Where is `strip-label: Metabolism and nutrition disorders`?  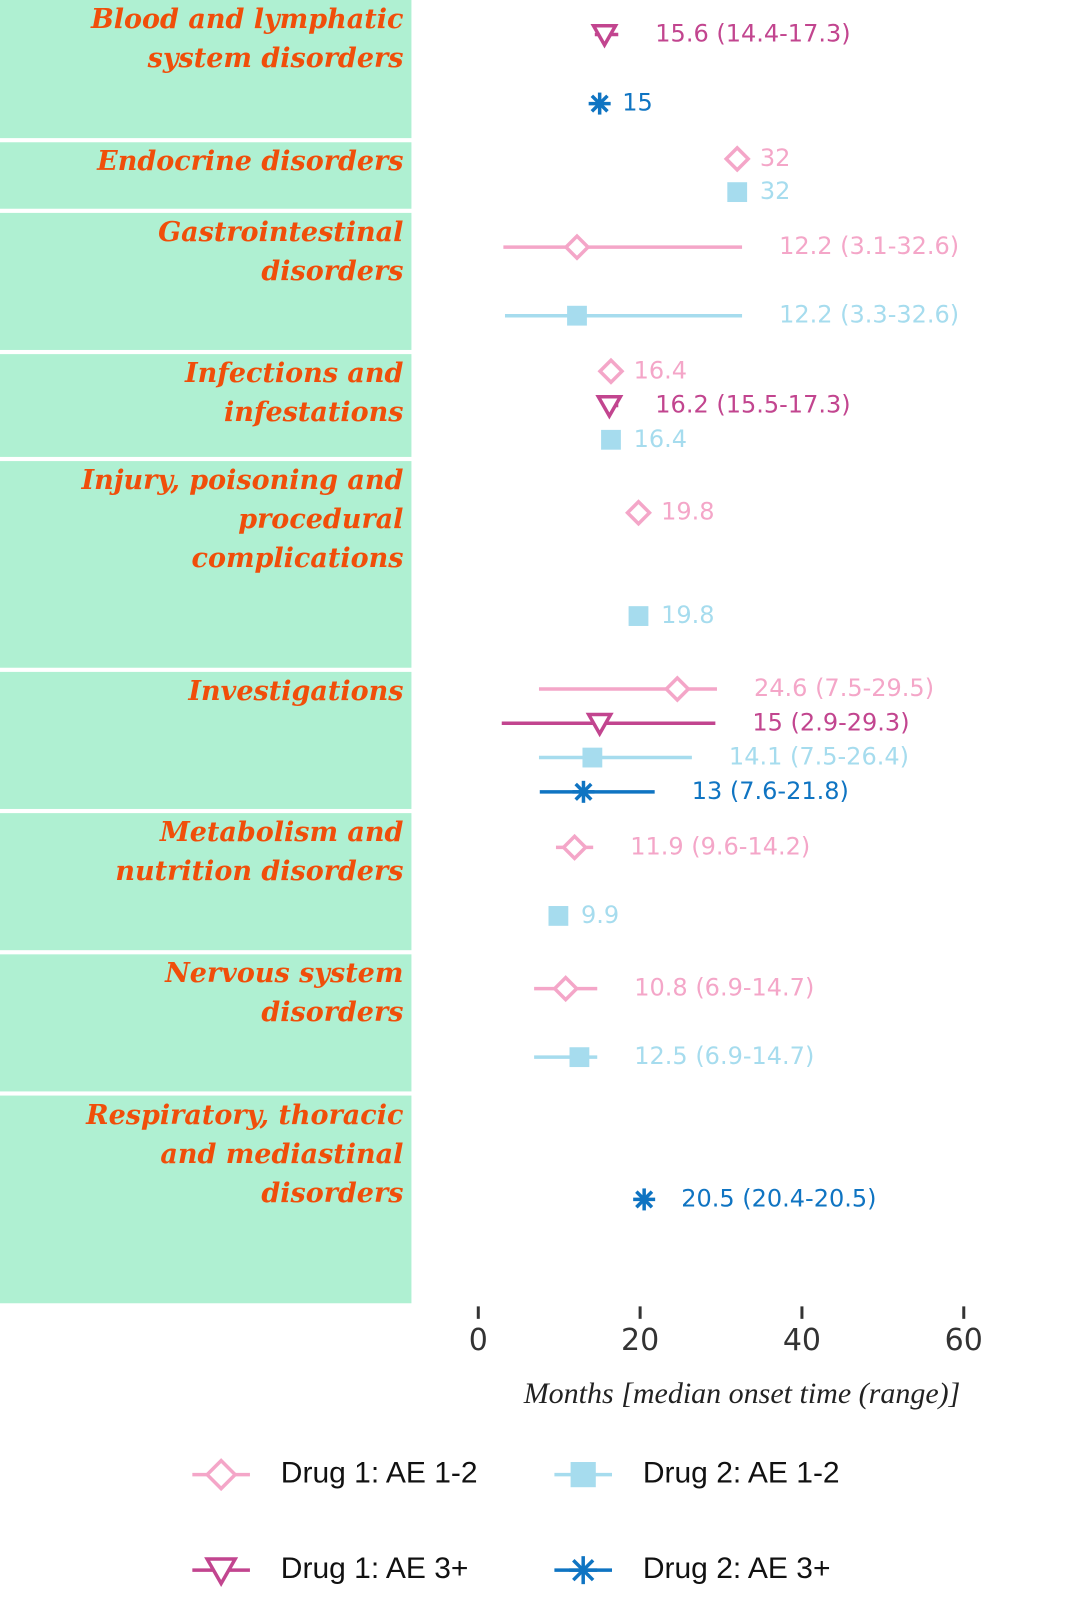
strip-label: Metabolism and nutrition disorders is located at coordinates (259, 852).